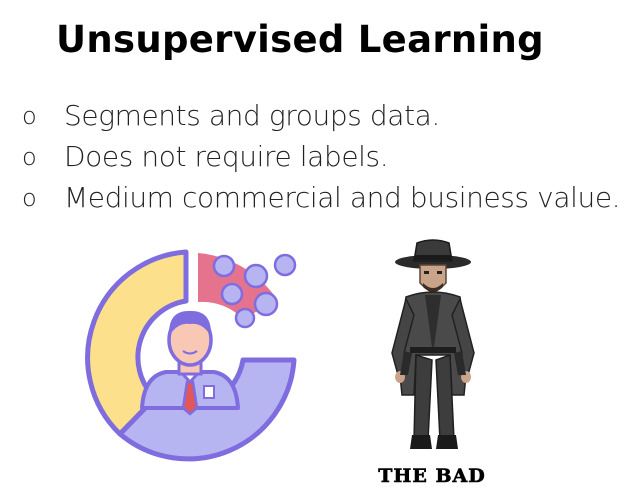 This screenshot has height=499, width=625. Describe the element at coordinates (254, 291) in the screenshot. I see `cluster-dots` at that location.